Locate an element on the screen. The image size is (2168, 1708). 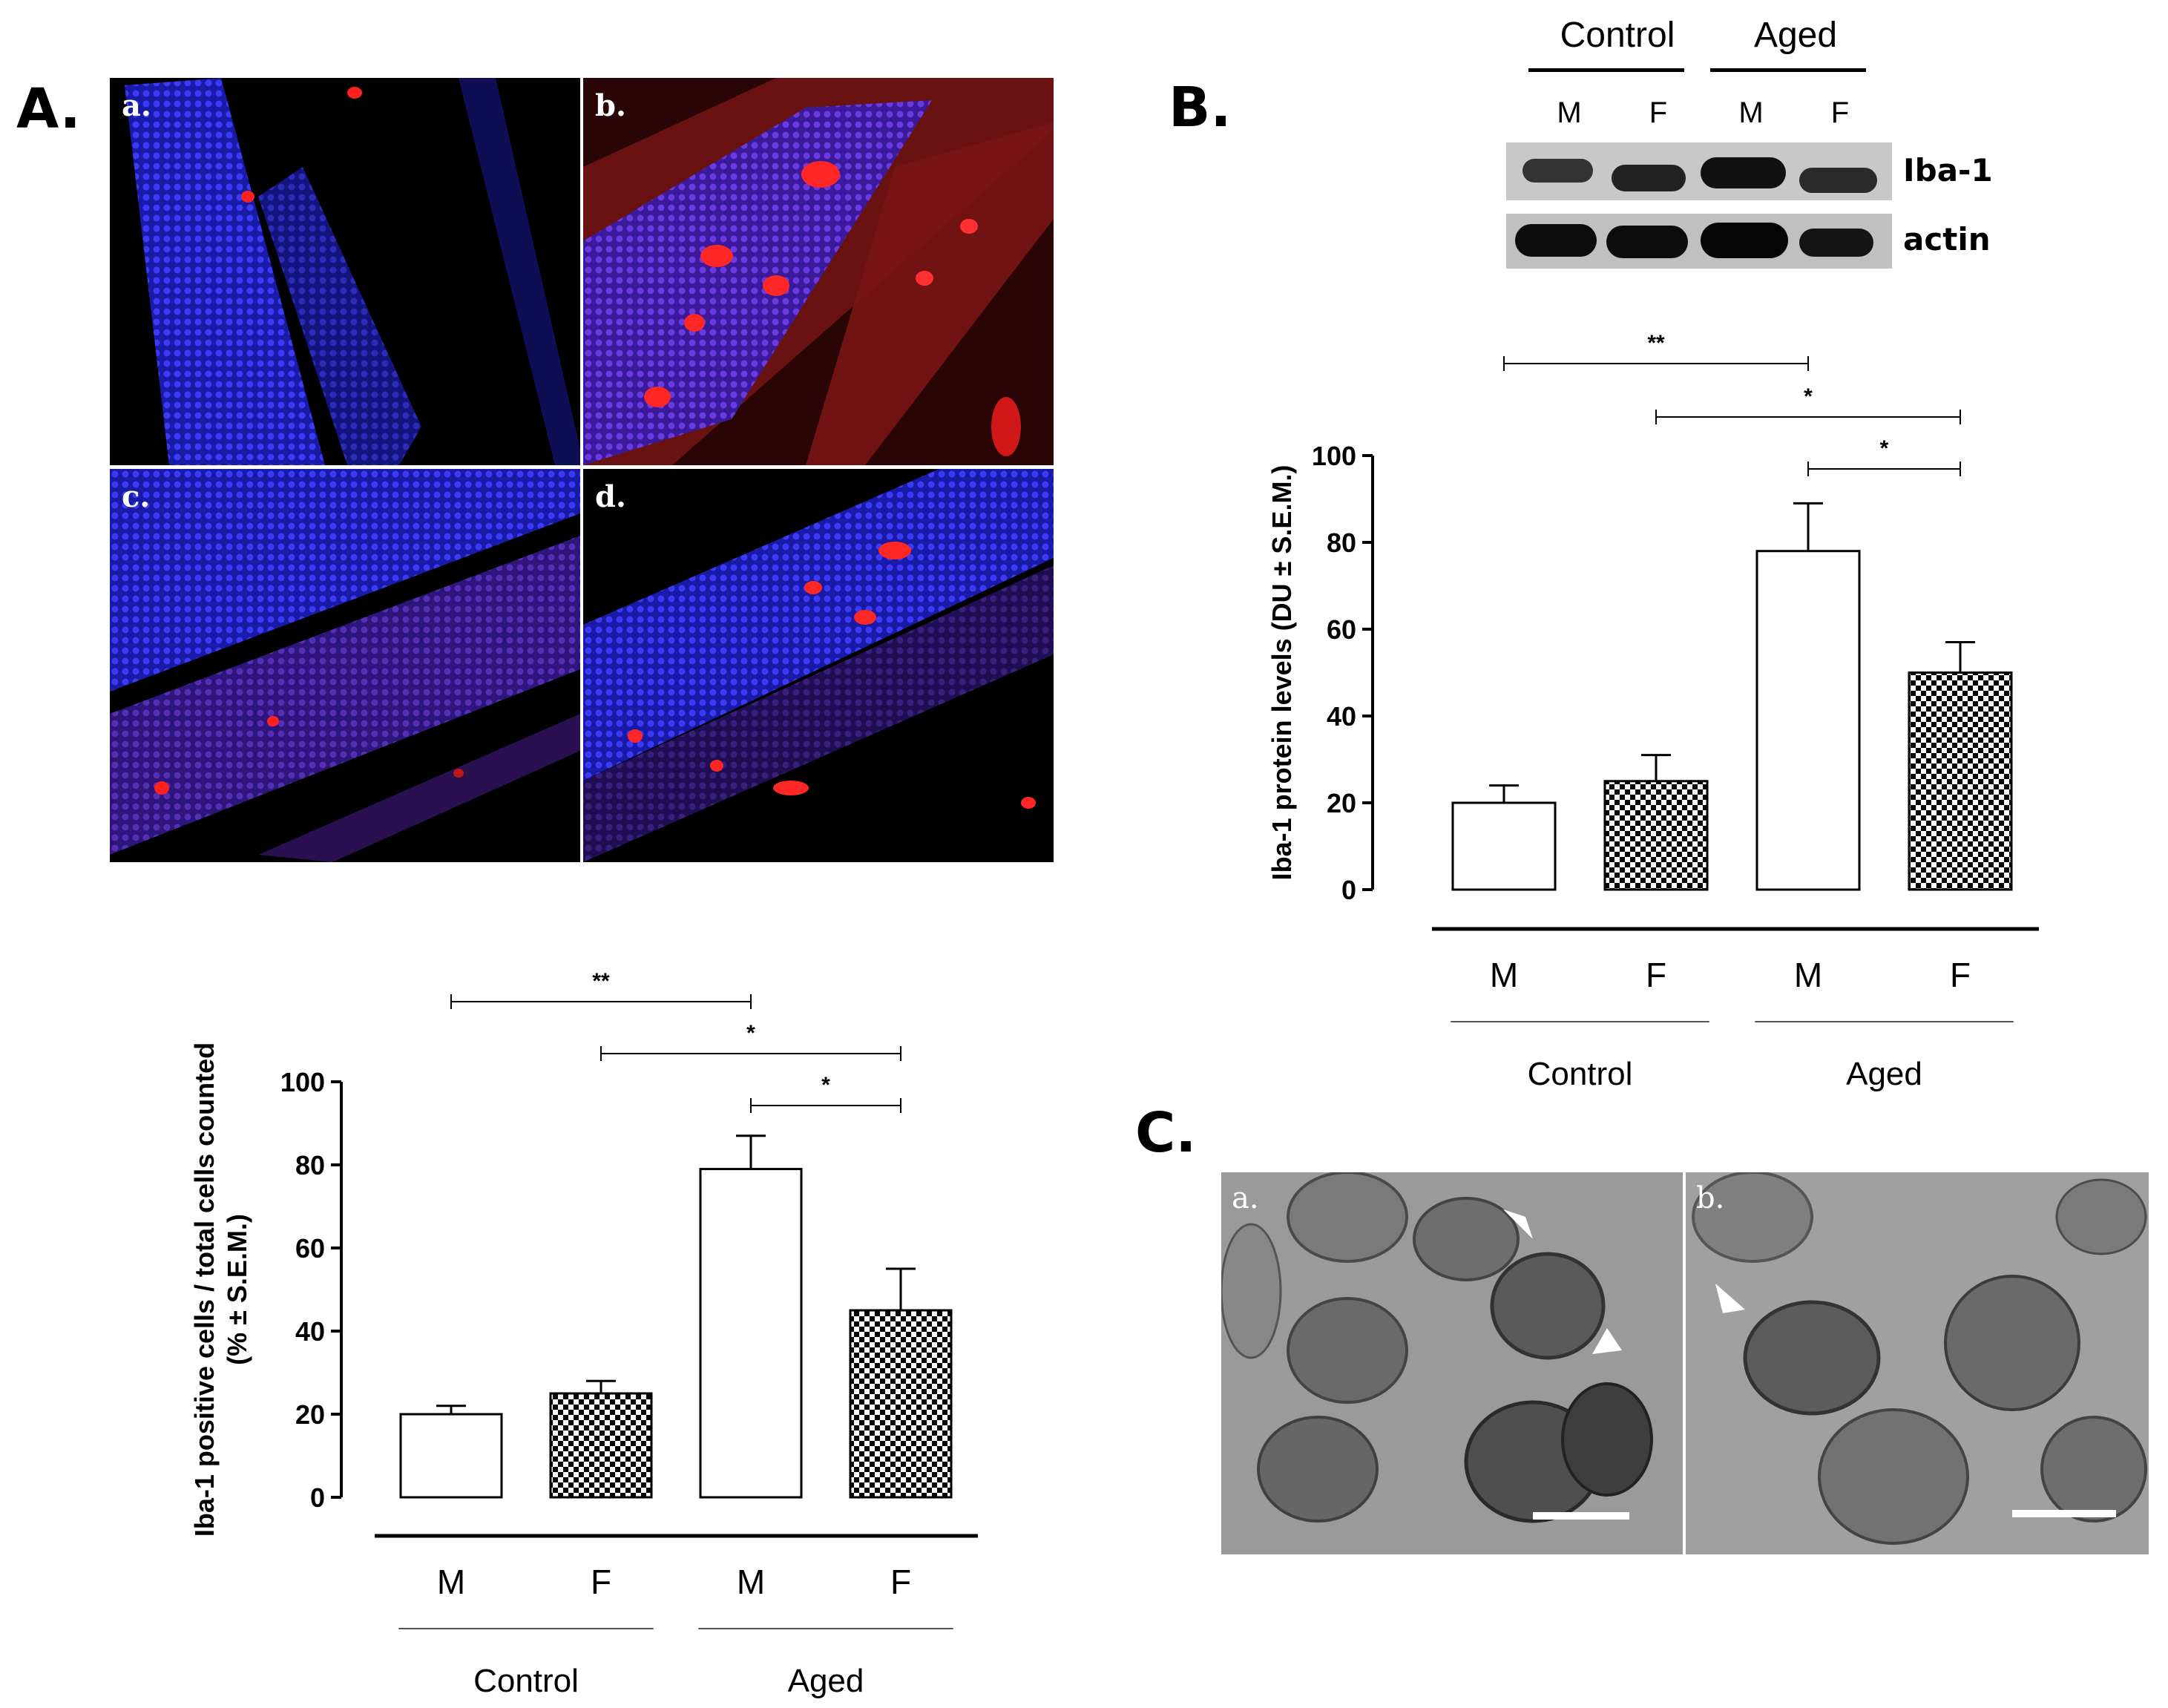
micrograph-b-sublabel: b. is located at coordinates (610, 105).